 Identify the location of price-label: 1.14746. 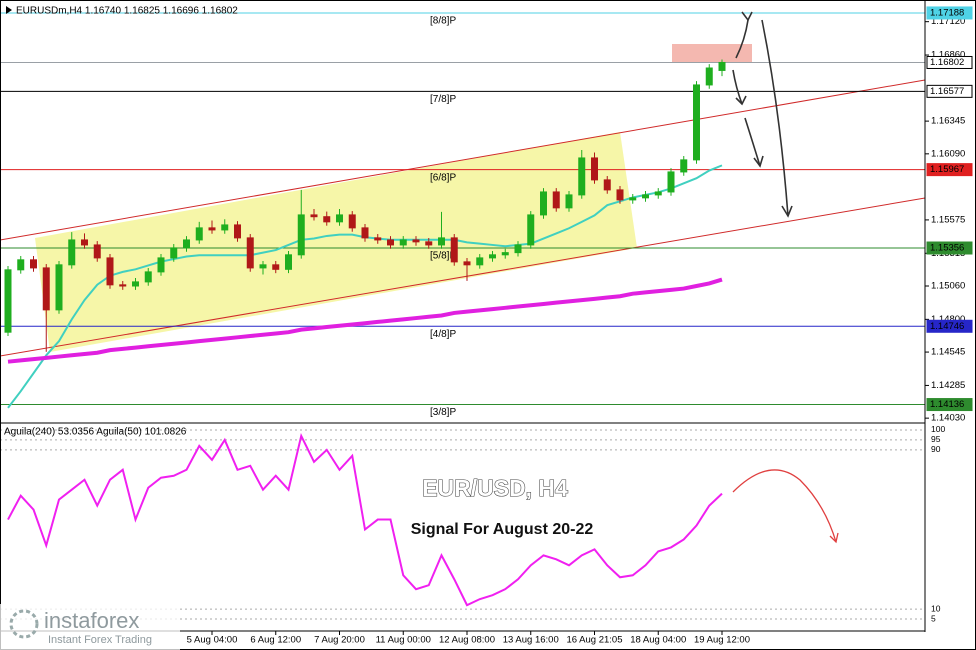
(947, 326).